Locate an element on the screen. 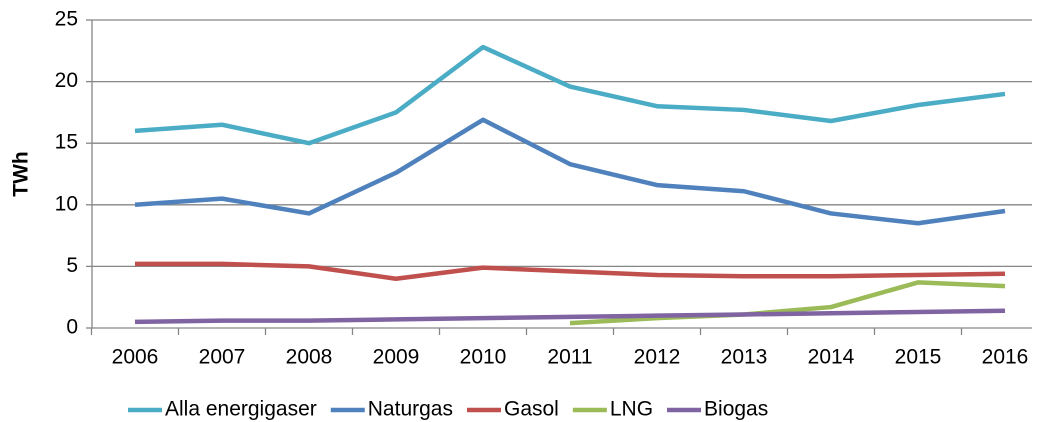 The height and width of the screenshot is (422, 1040). x-tick-label: 2013 is located at coordinates (744, 357).